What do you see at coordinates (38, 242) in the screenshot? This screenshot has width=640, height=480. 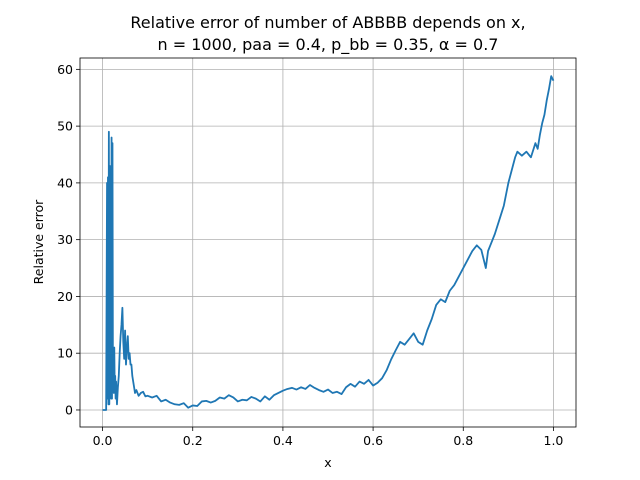 I see `y-axis-label: Relative error` at bounding box center [38, 242].